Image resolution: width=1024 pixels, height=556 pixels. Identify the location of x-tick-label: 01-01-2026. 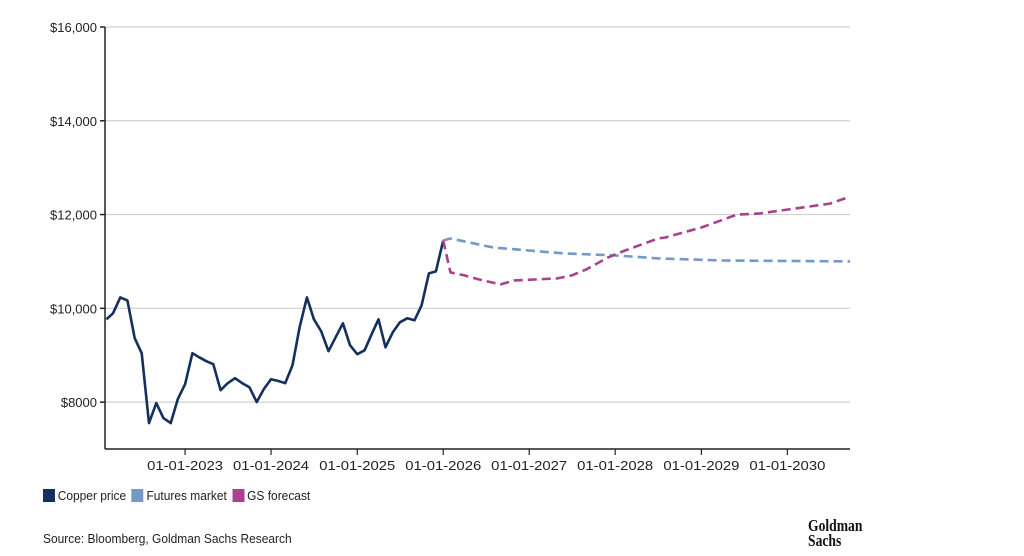
(443, 465).